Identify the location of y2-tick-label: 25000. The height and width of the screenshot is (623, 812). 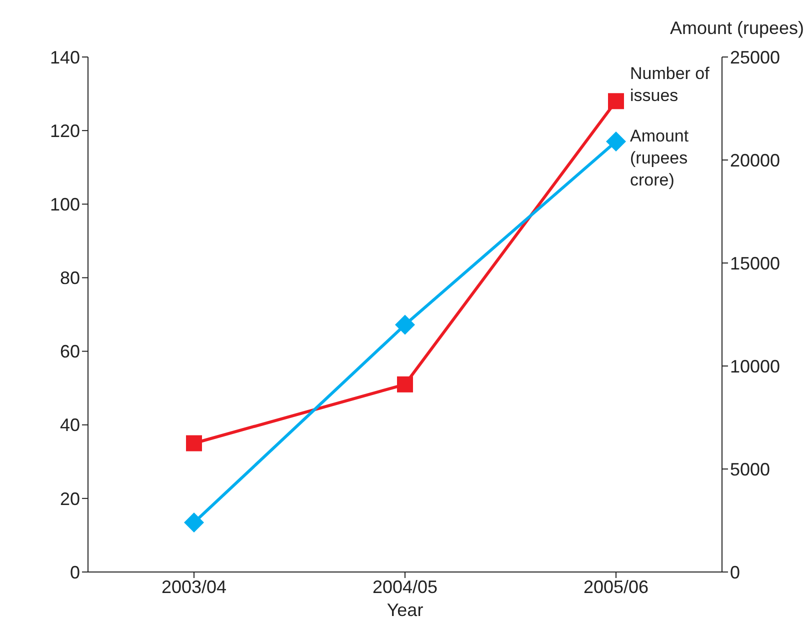
(755, 57).